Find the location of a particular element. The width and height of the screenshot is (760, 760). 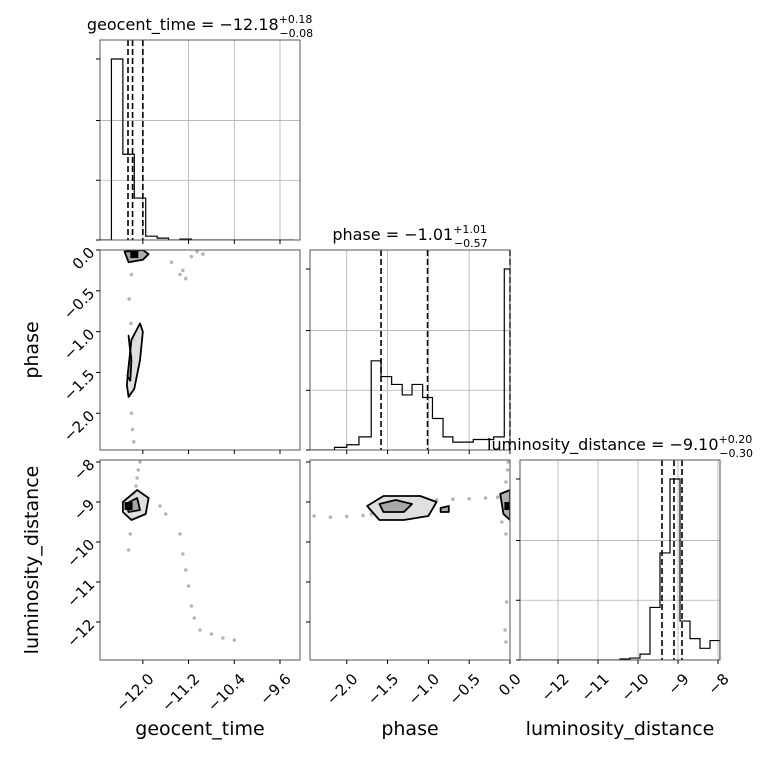

x-tick-label: −9.6 is located at coordinates (275, 689).